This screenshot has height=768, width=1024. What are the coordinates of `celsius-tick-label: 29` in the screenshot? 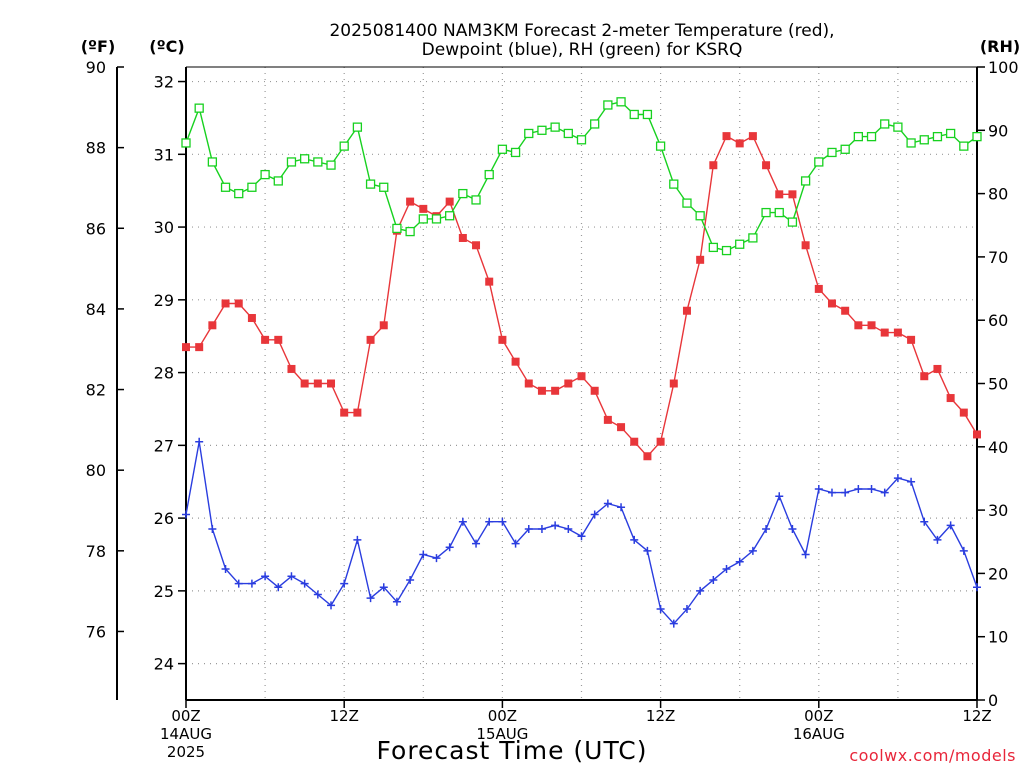 It's located at (164, 300).